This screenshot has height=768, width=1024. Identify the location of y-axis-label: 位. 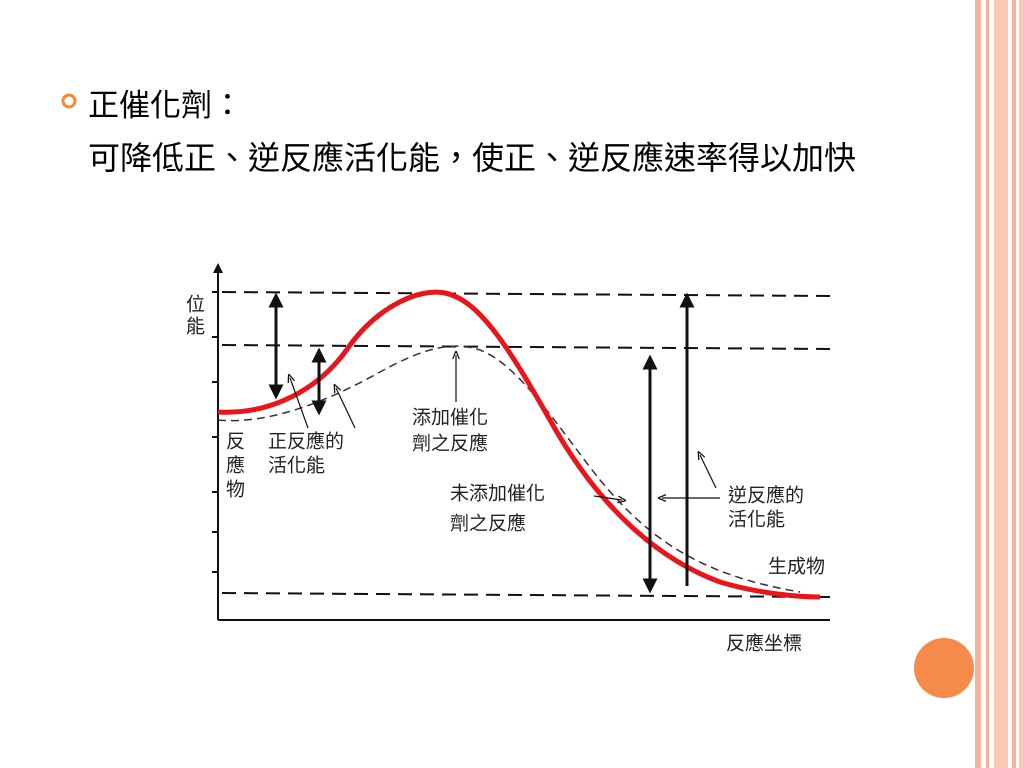
(195, 305).